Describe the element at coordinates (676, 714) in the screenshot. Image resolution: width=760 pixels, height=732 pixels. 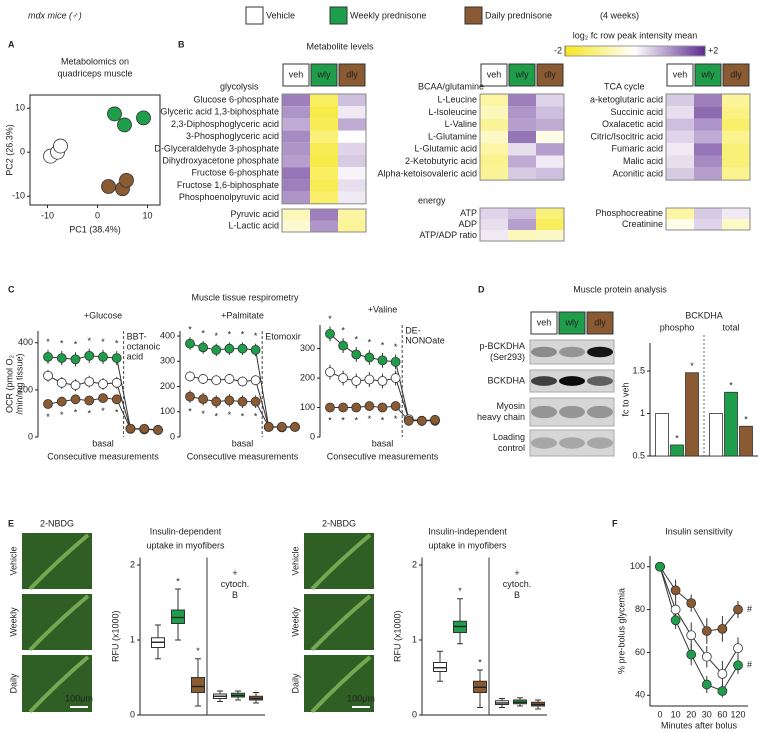
I see `x-tick-label: 10` at that location.